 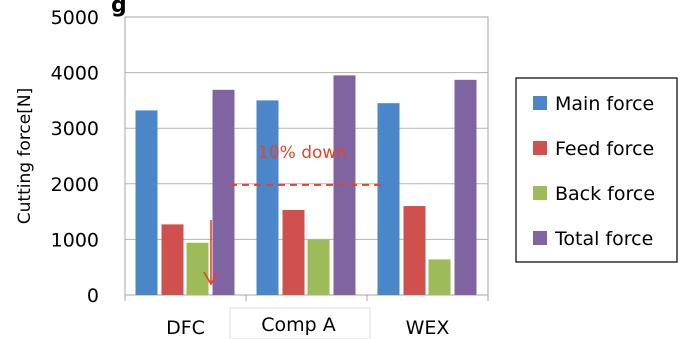 What do you see at coordinates (146, 203) in the screenshot?
I see `bar-main-force-dfc` at bounding box center [146, 203].